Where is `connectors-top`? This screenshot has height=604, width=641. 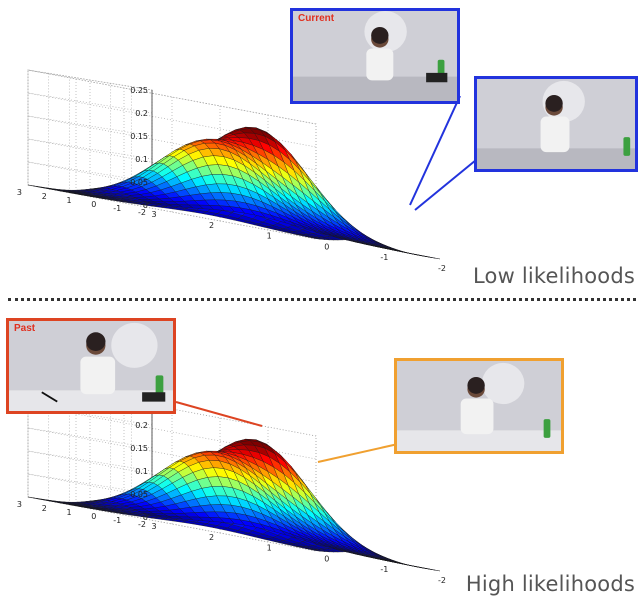
connectors-top is located at coordinates (443, 153).